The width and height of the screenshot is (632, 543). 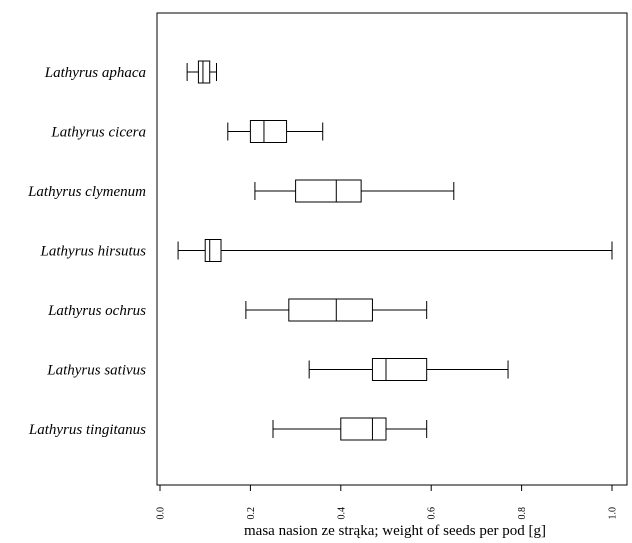 I want to click on category-label: Lathyrus cicera, so click(x=98, y=133).